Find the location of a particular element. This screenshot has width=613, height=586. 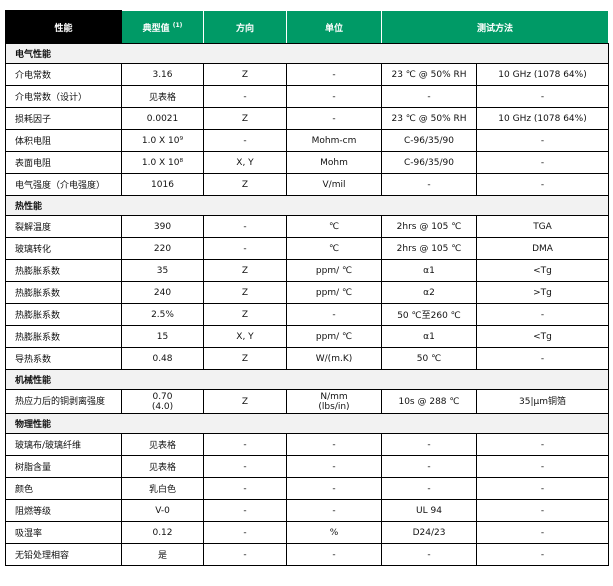

test-condition-cell: 50 ℃ is located at coordinates (429, 358).